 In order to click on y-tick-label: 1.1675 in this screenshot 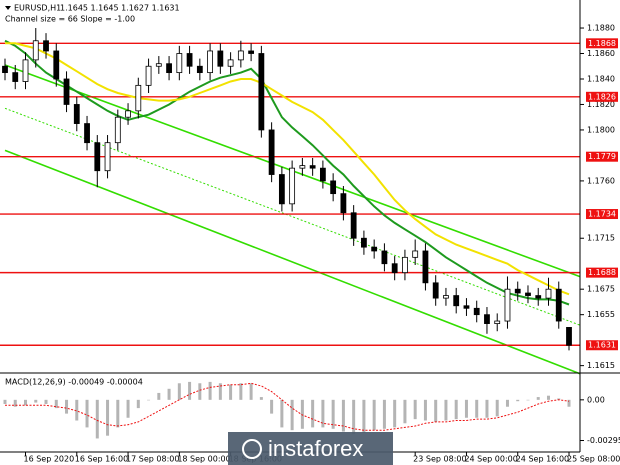, I will do `click(601, 289)`.